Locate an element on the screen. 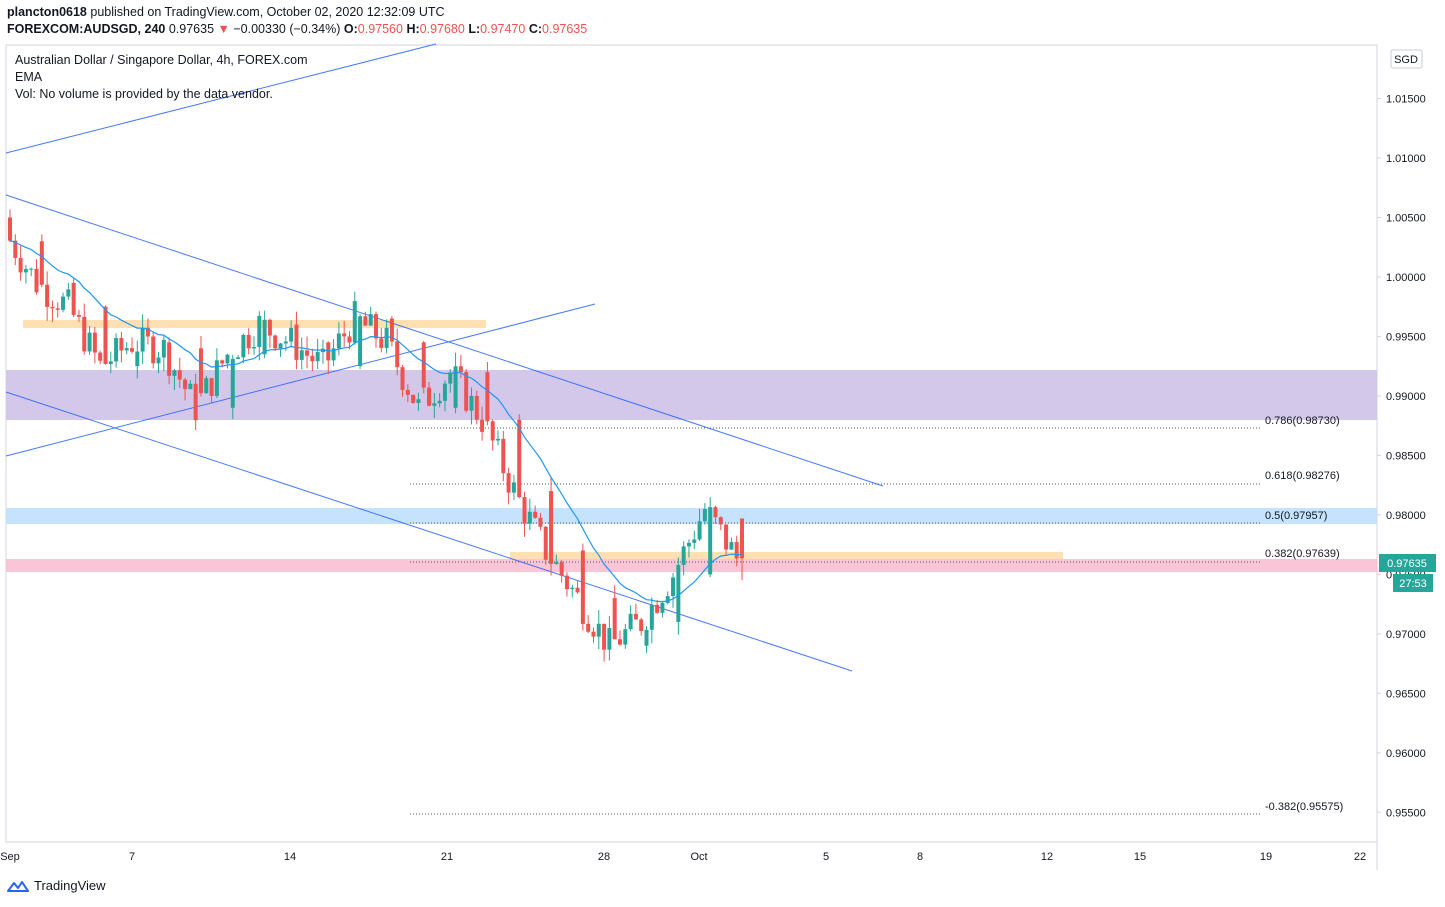 This screenshot has height=907, width=1445. legend-ema: EMA is located at coordinates (29, 77).